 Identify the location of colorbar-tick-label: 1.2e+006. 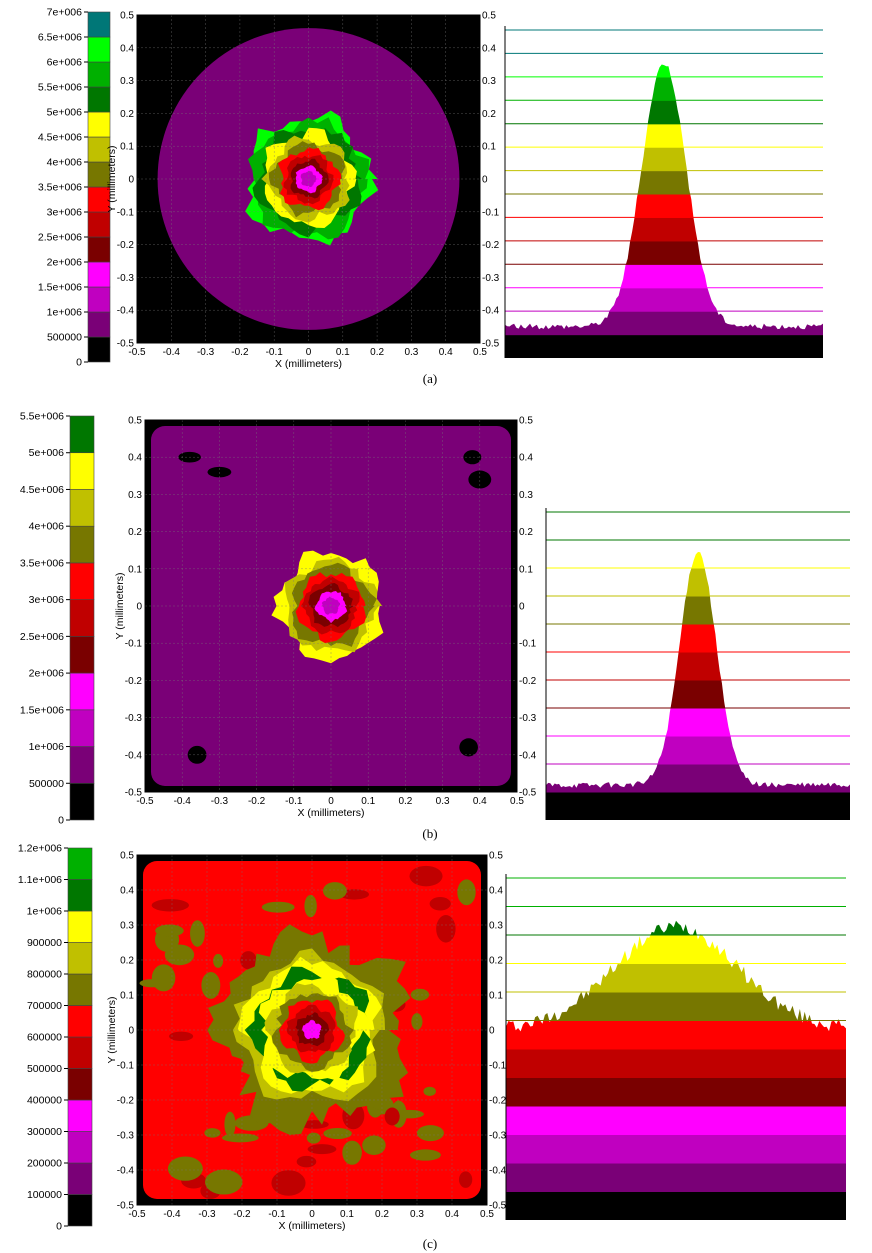
(40, 849).